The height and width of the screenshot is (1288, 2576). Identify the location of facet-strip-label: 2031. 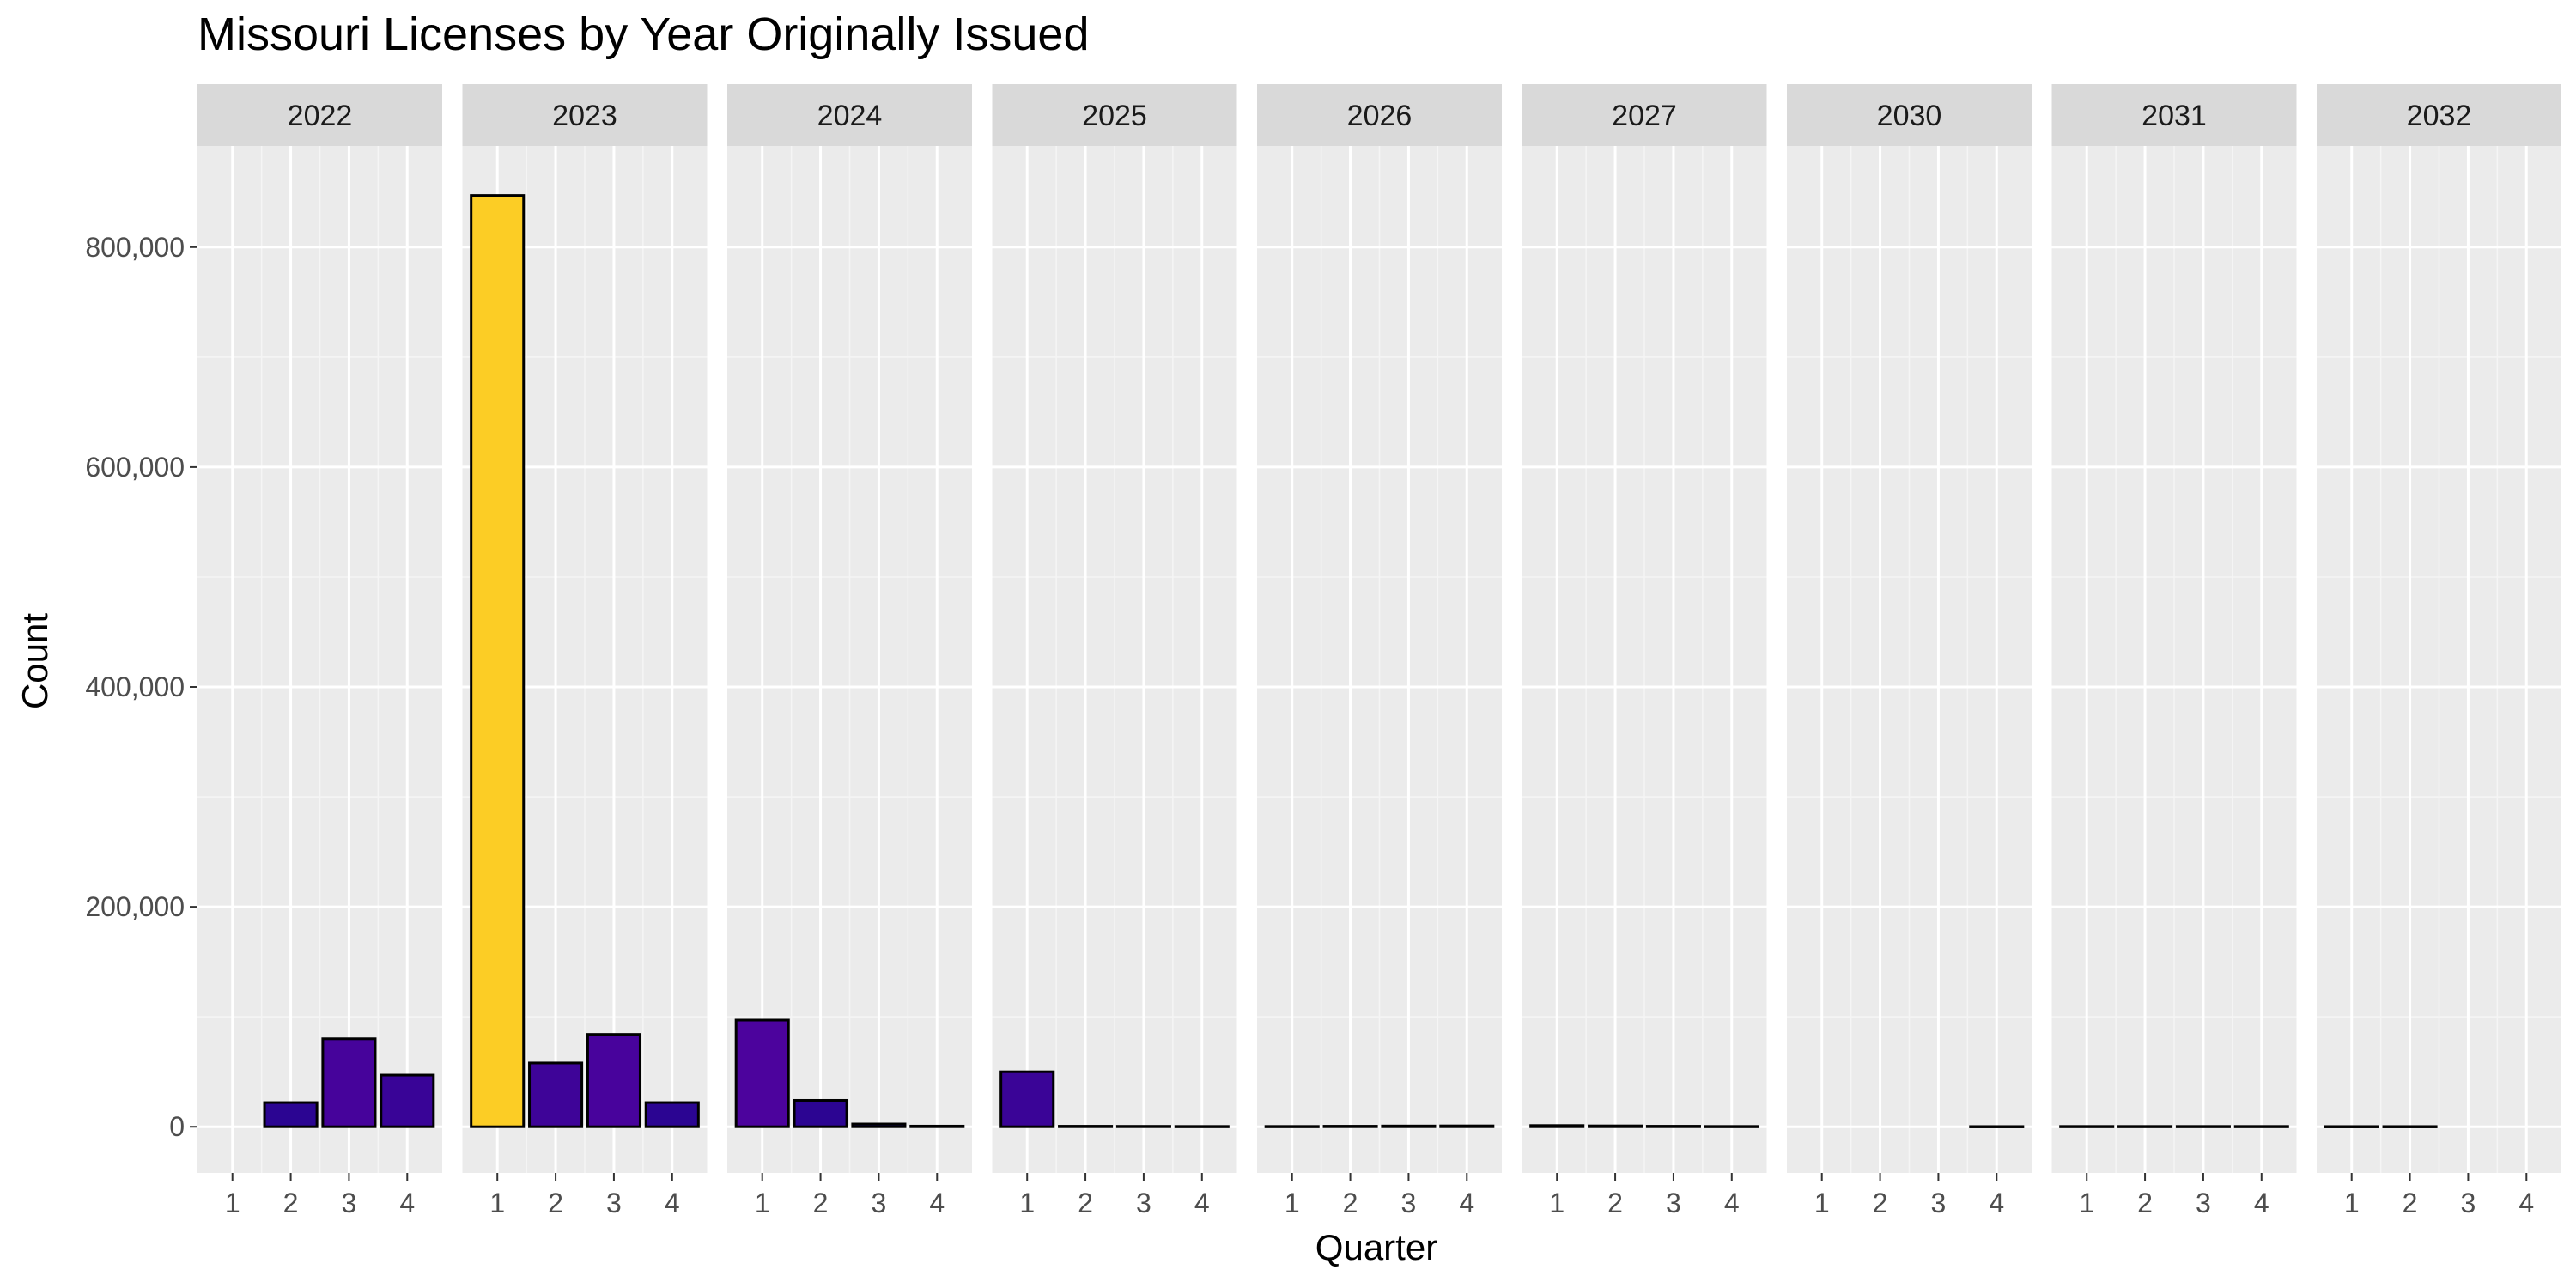
(2174, 116).